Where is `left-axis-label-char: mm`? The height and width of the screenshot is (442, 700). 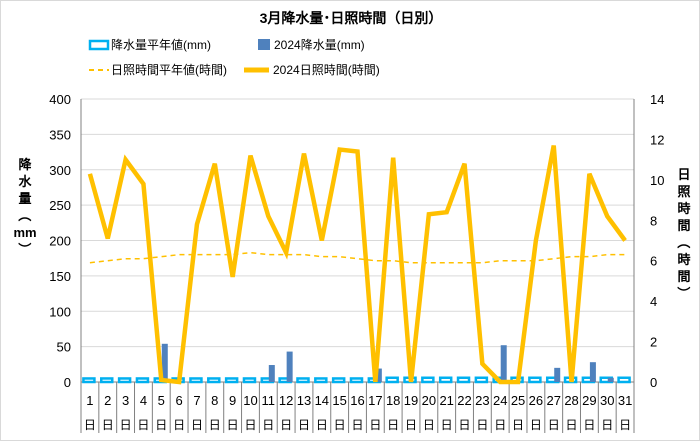
left-axis-label-char: mm is located at coordinates (24, 232).